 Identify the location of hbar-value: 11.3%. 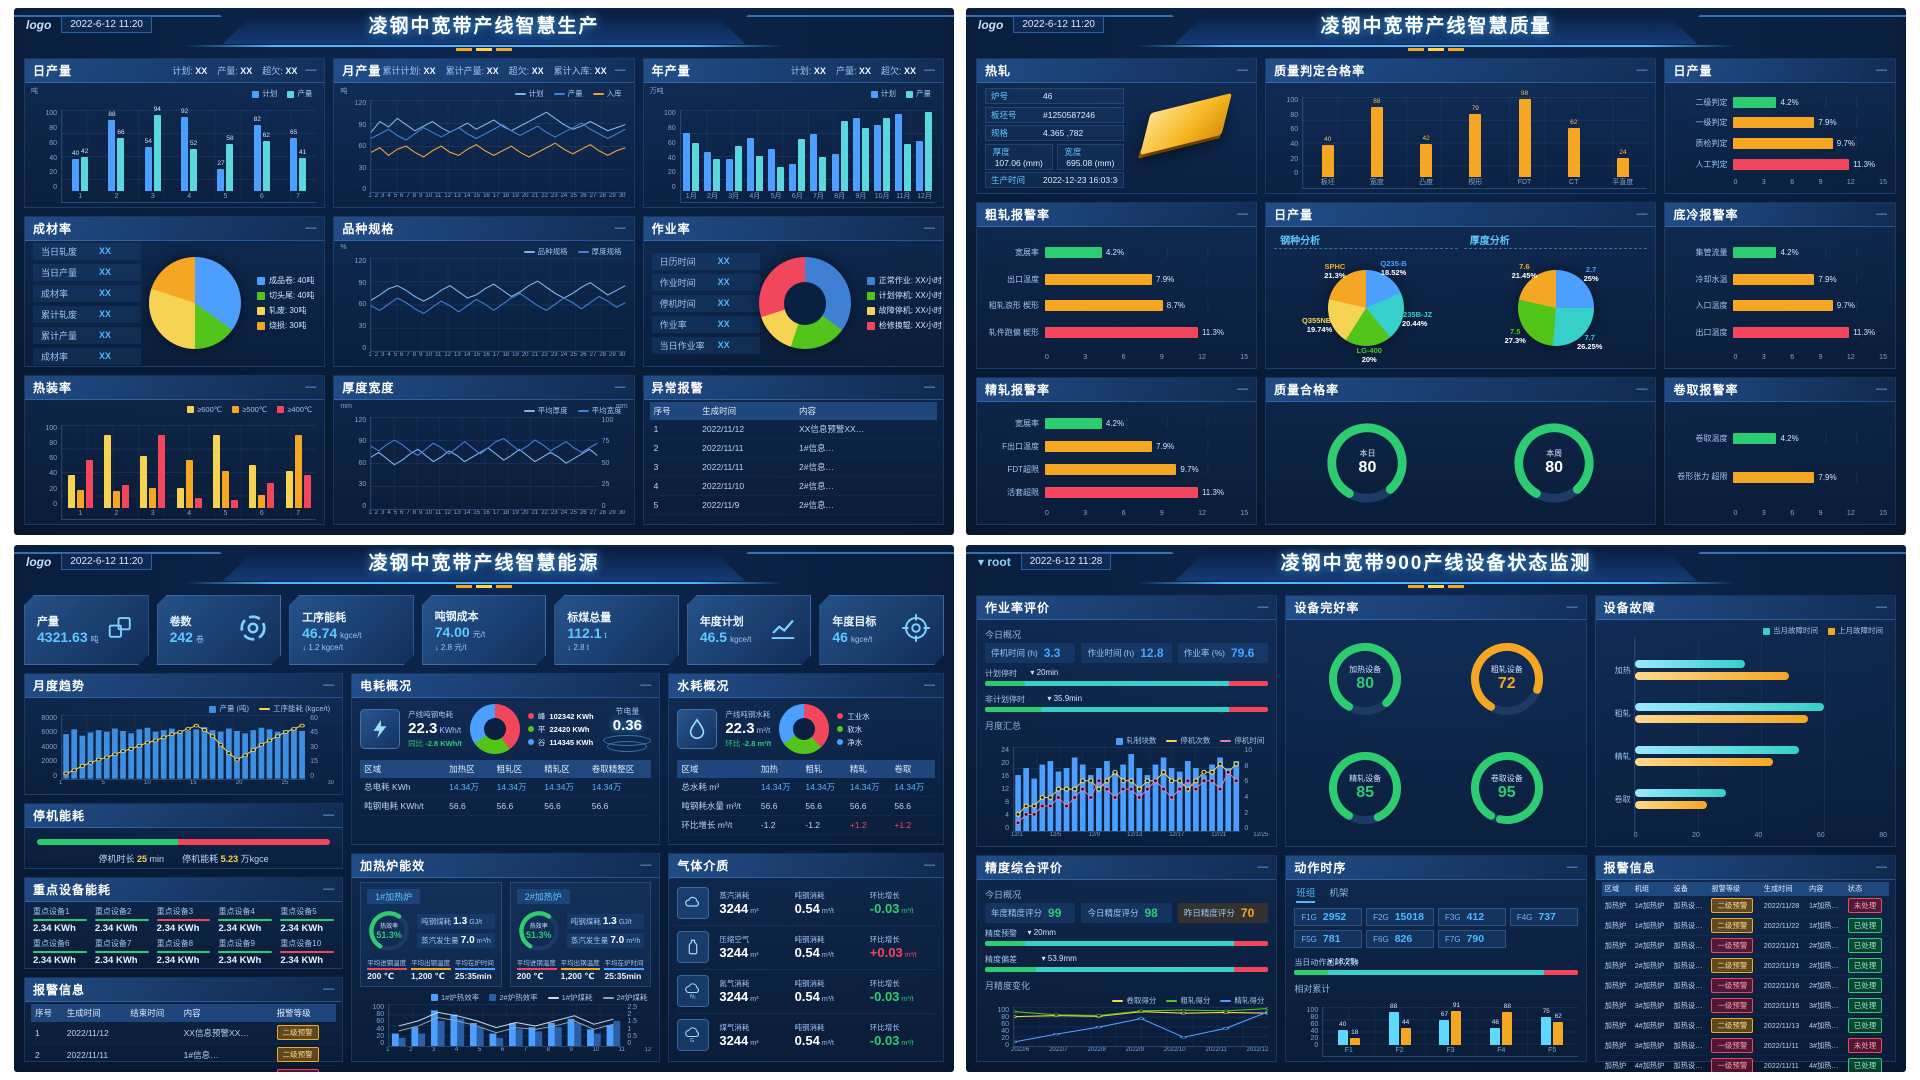
(1864, 332).